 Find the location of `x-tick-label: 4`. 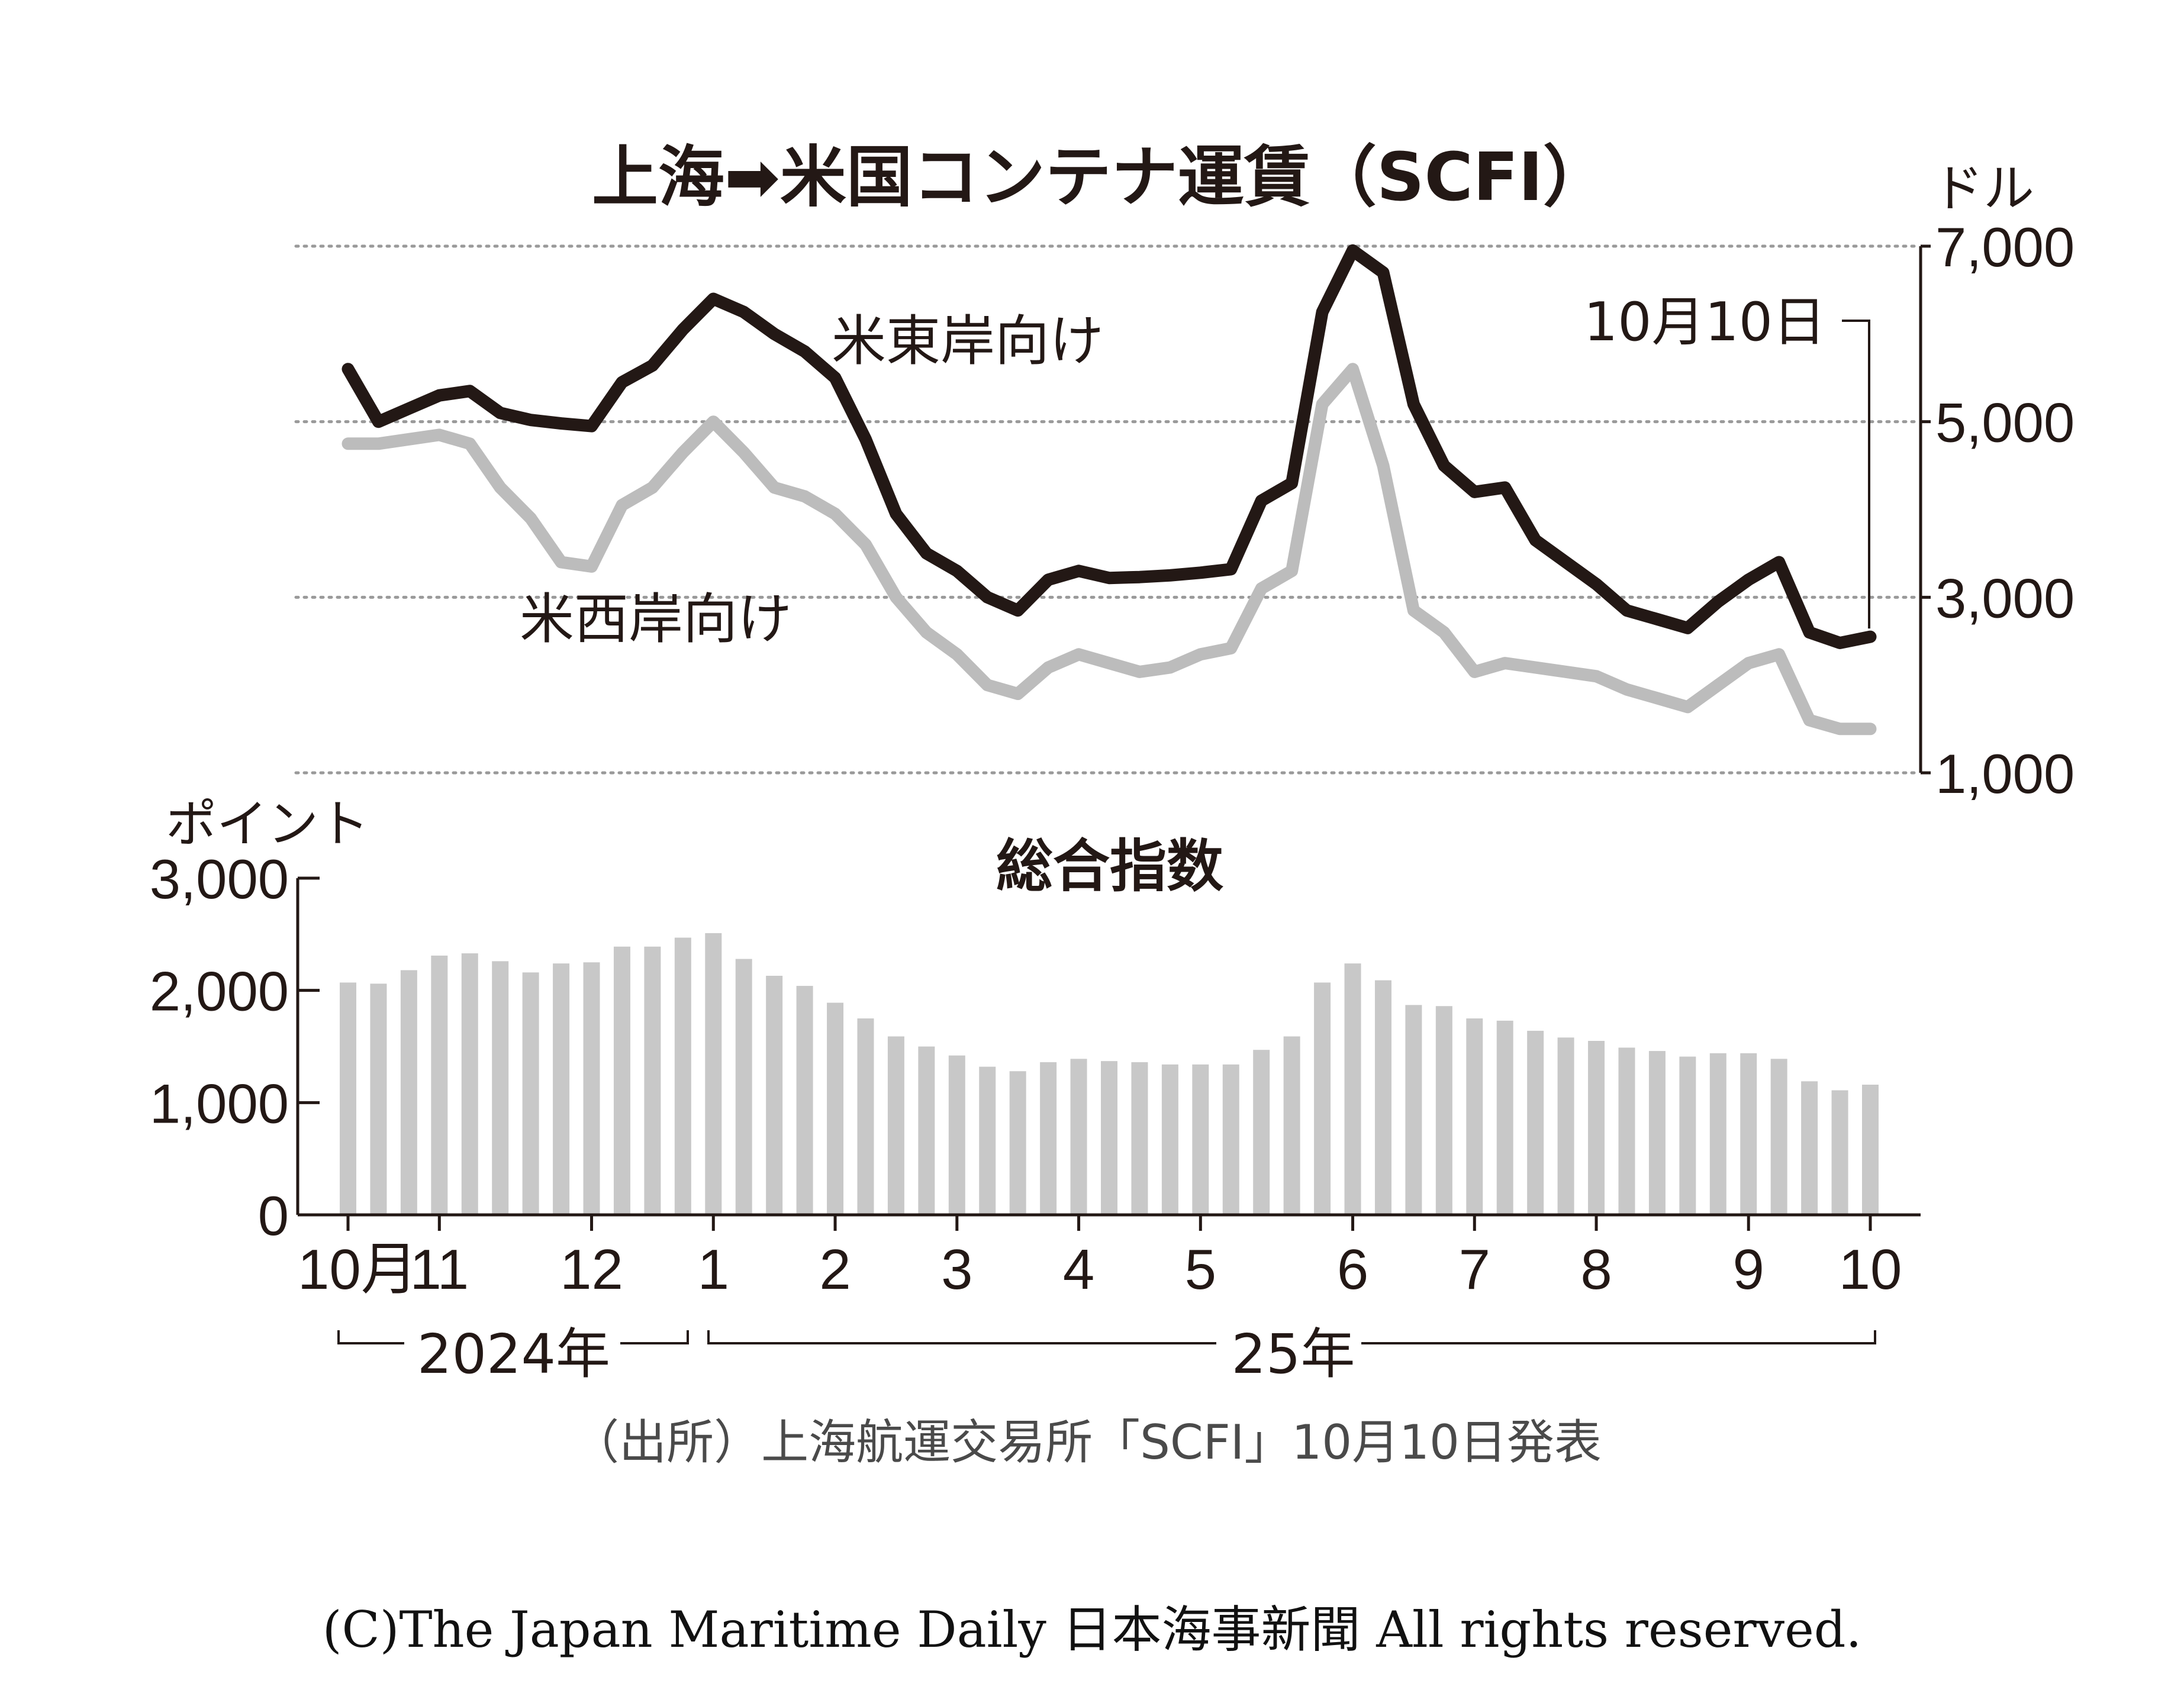

x-tick-label: 4 is located at coordinates (1078, 1269).